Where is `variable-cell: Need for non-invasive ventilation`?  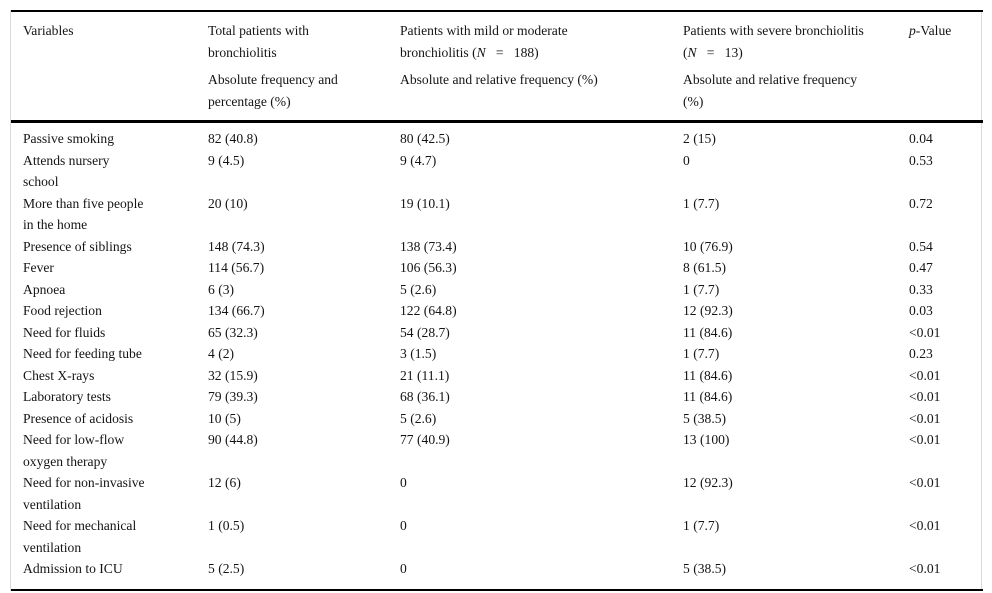
variable-cell: Need for non-invasive ventilation is located at coordinates (84, 493).